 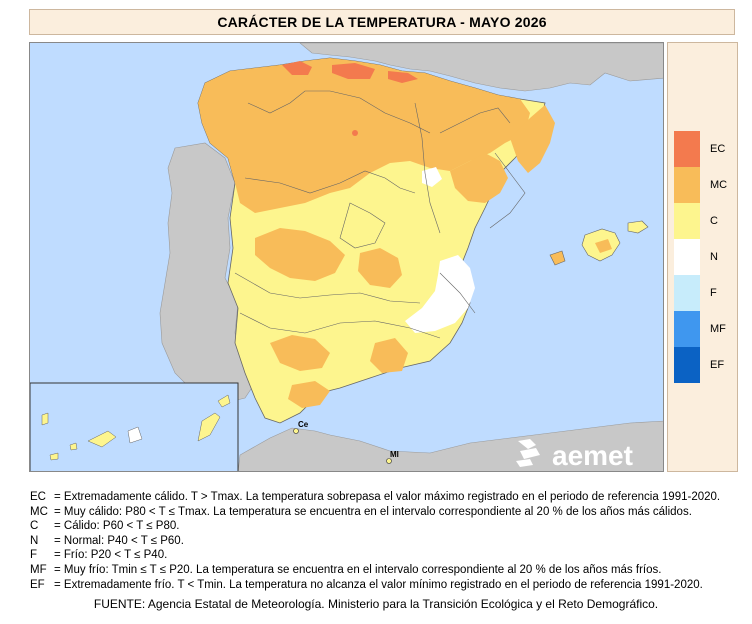 I want to click on legend-code: EC, so click(x=718, y=149).